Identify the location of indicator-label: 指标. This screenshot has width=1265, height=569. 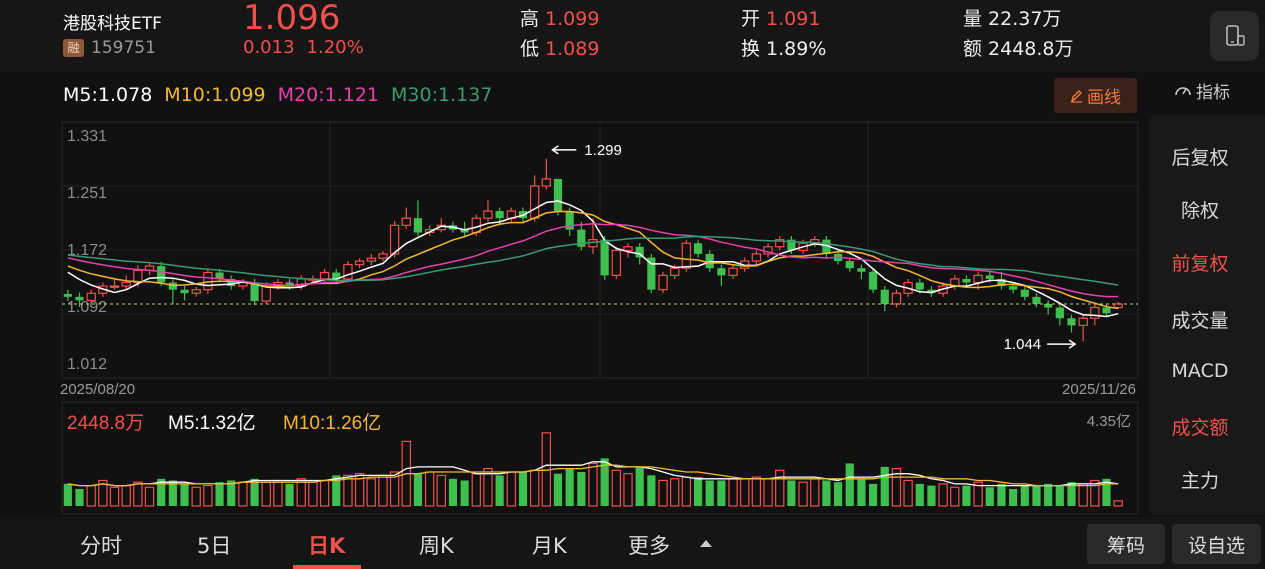
(1213, 93).